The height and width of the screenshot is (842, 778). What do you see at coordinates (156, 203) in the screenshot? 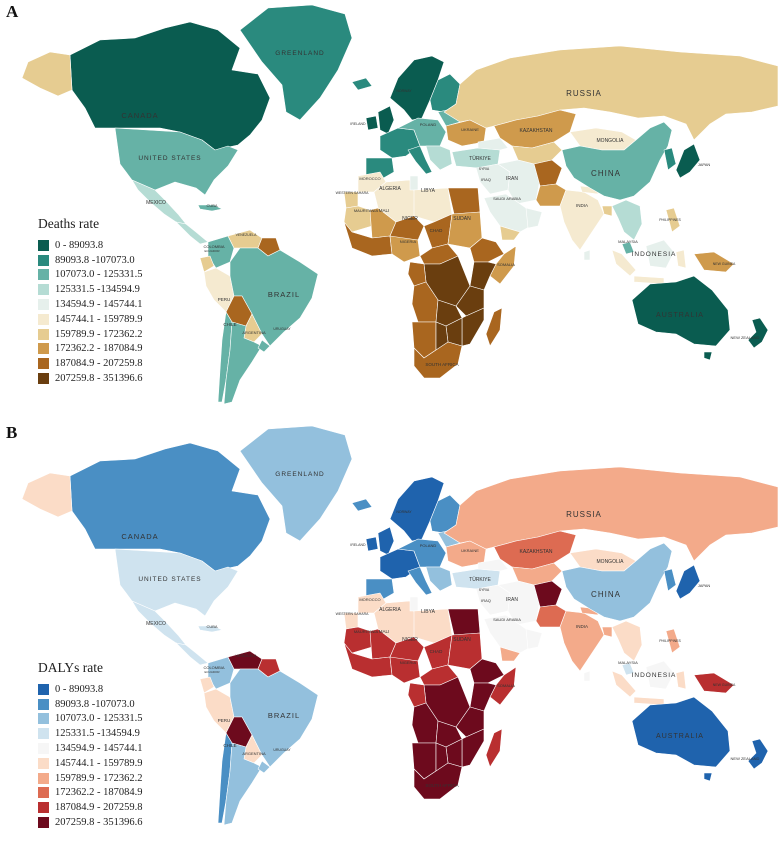
I see `country-label-mexico: MEXICO` at bounding box center [156, 203].